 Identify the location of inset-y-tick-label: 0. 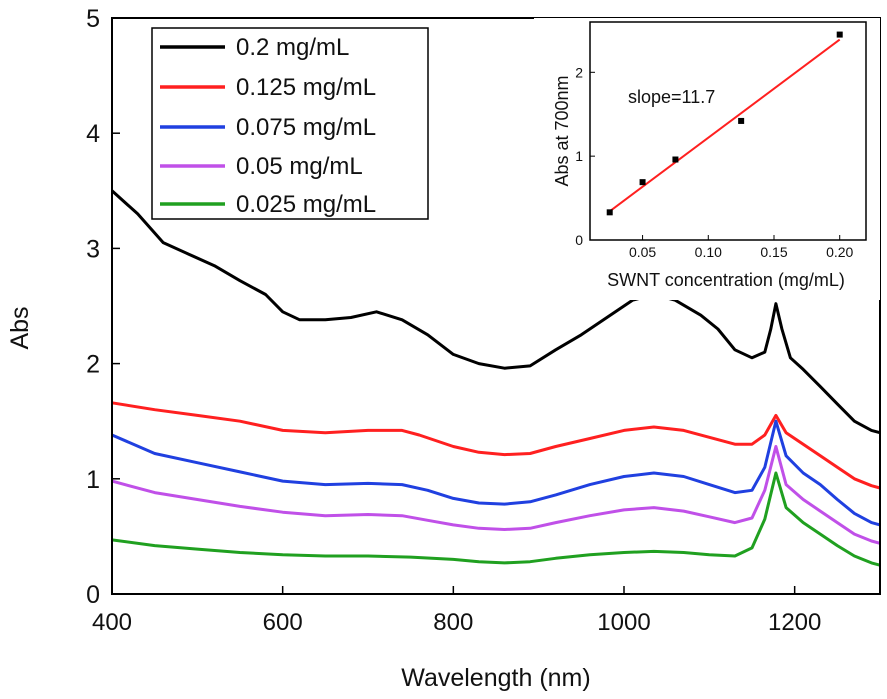
(579, 240).